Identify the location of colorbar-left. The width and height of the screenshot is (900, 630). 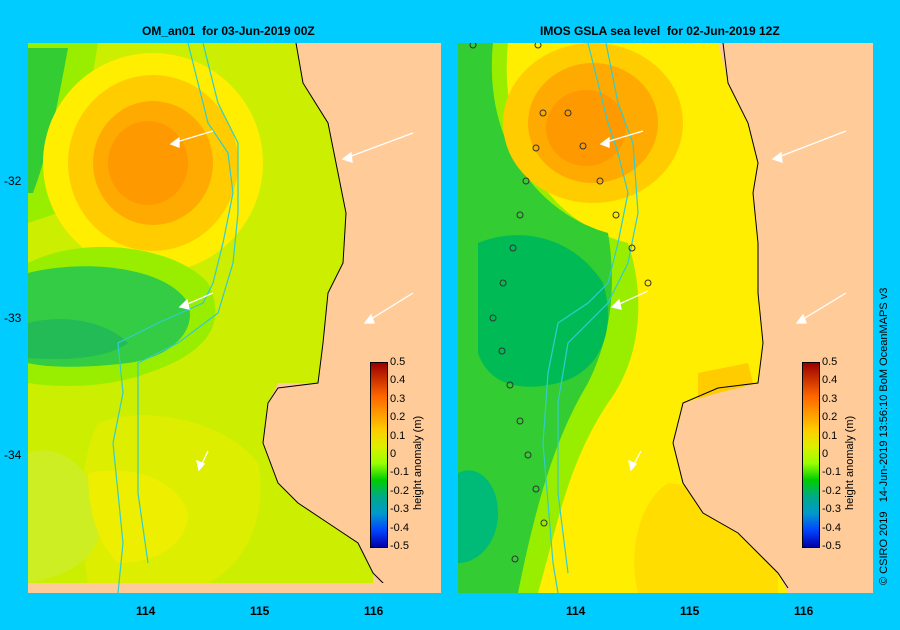
(379, 455).